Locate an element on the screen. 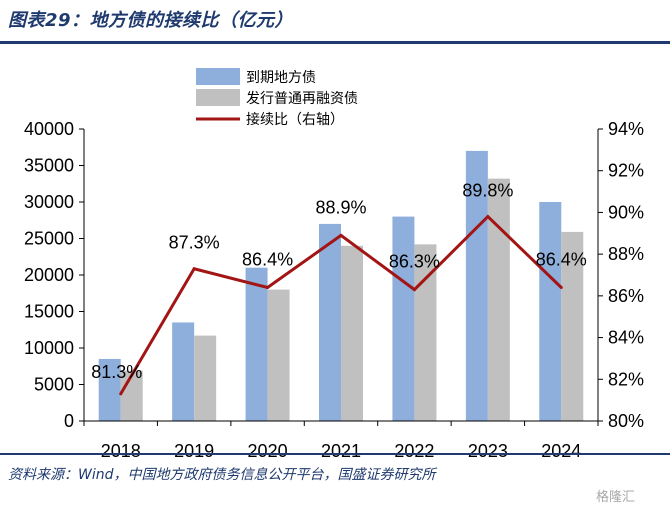 The image size is (670, 517). x-tick-label: 2024 is located at coordinates (561, 451).